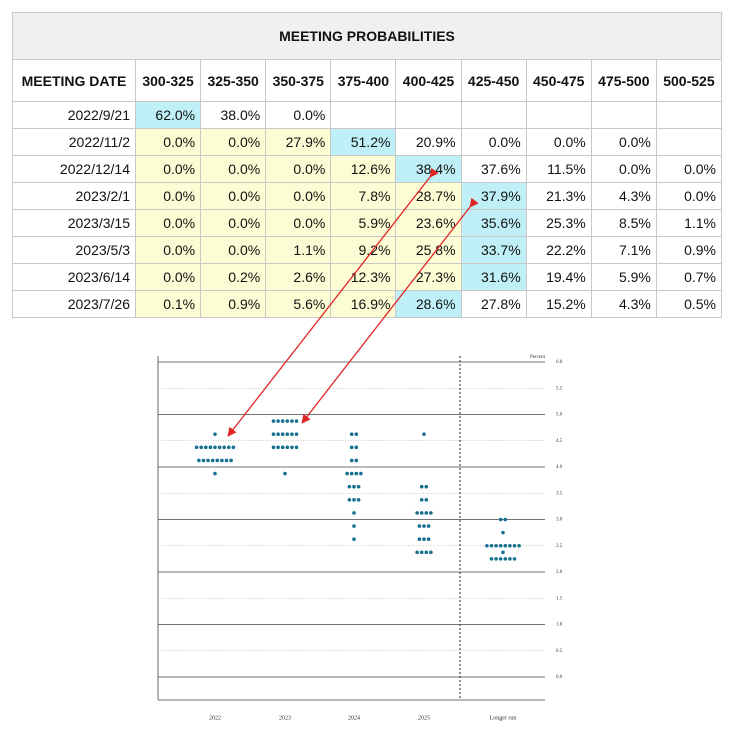 This screenshot has width=732, height=737. What do you see at coordinates (559, 362) in the screenshot?
I see `y-tick-label: 6.0` at bounding box center [559, 362].